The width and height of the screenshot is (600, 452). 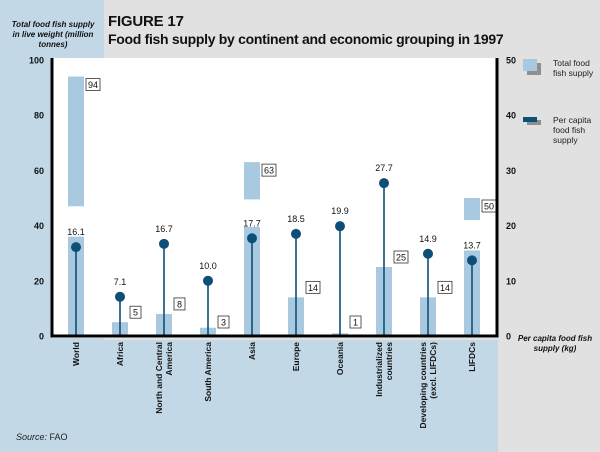 What do you see at coordinates (208, 266) in the screenshot?
I see `lollipop-value-label: 10.0` at bounding box center [208, 266].